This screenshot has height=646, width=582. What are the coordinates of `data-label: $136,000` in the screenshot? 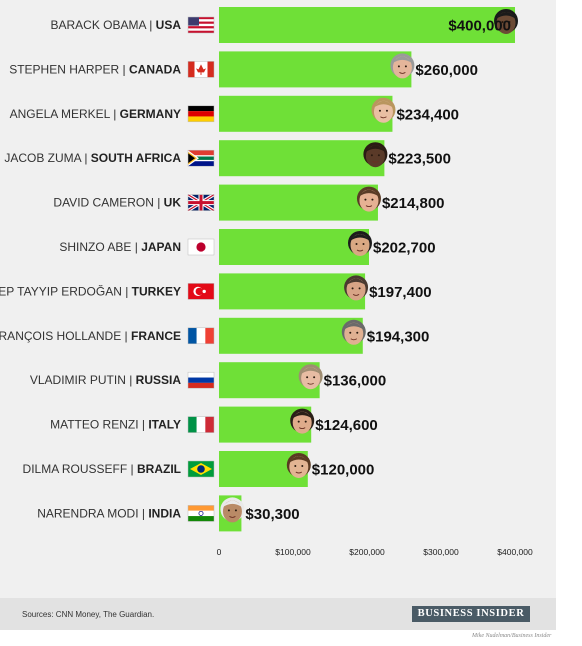 It's located at (355, 381).